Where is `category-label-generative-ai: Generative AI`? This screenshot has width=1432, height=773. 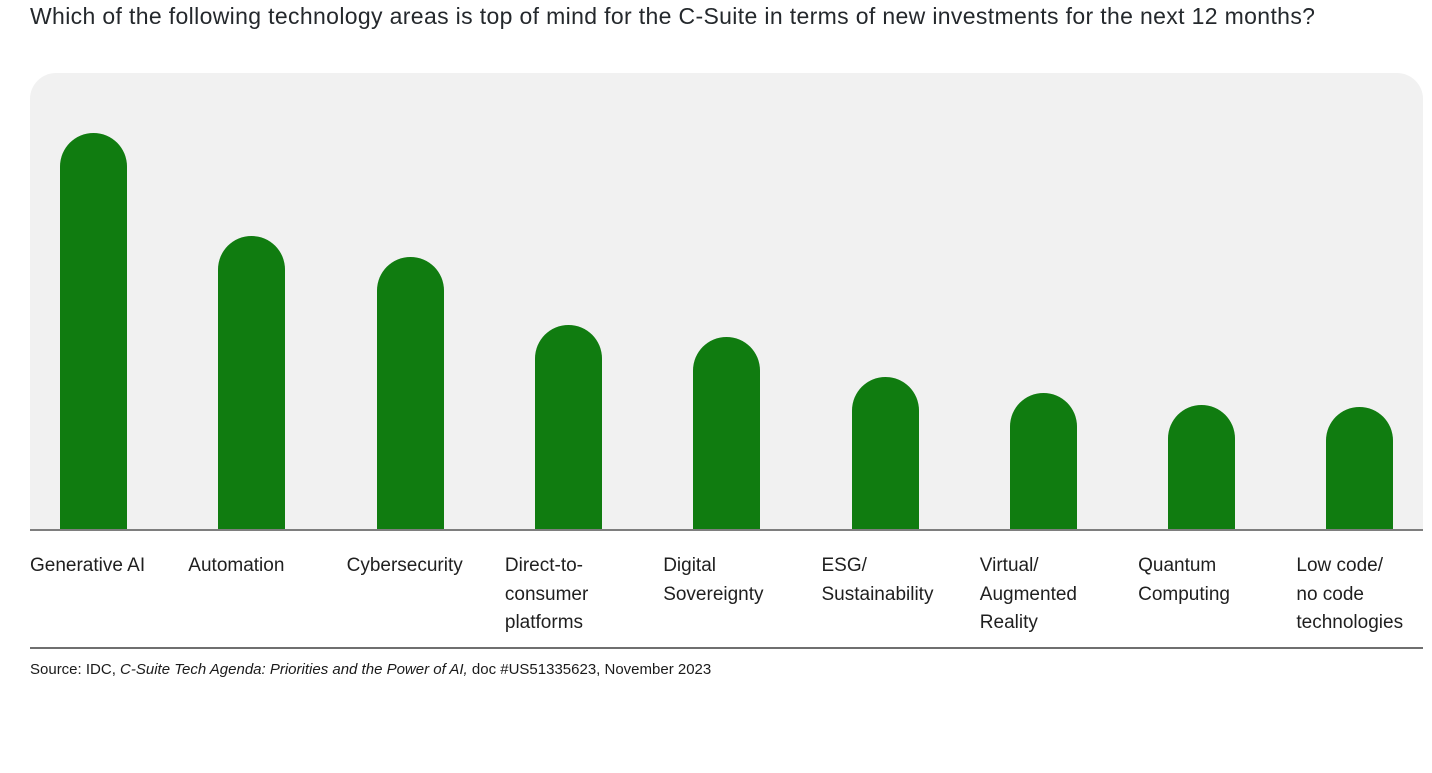
category-label-generative-ai: Generative AI is located at coordinates (88, 565).